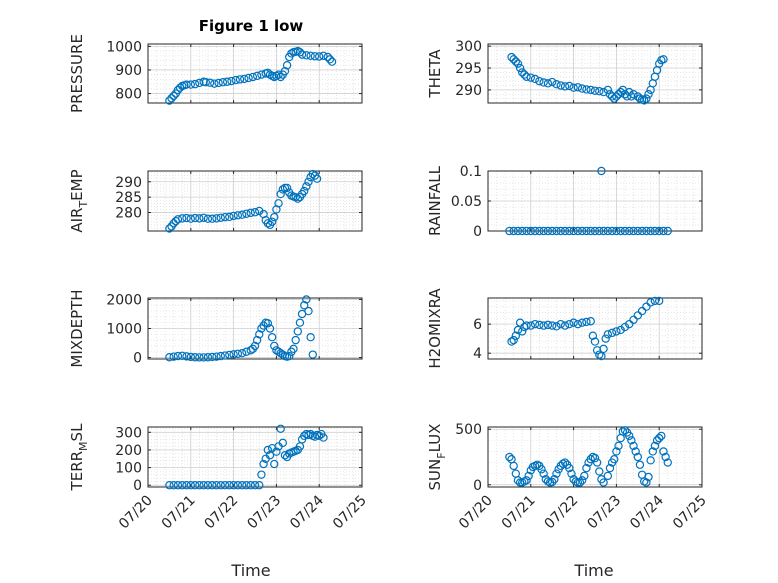 This screenshot has height=583, width=778. I want to click on y-tick-label: 290, so click(128, 183).